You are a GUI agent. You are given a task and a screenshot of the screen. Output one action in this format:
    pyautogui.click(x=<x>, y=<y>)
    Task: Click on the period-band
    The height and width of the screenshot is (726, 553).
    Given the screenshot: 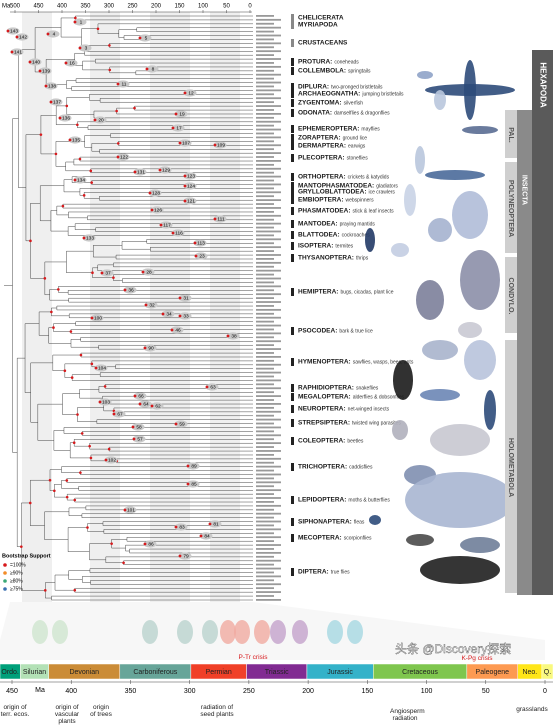 What is the action you would take?
    pyautogui.click(x=225, y=307)
    